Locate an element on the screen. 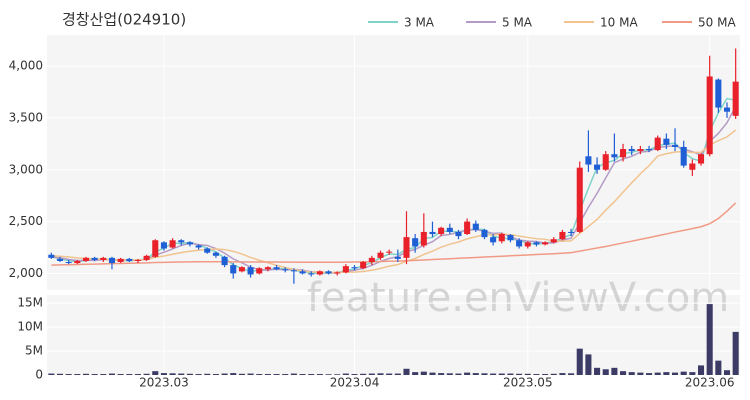 Image resolution: width=750 pixels, height=400 pixels. x-tick-label: 2023.06 is located at coordinates (710, 383).